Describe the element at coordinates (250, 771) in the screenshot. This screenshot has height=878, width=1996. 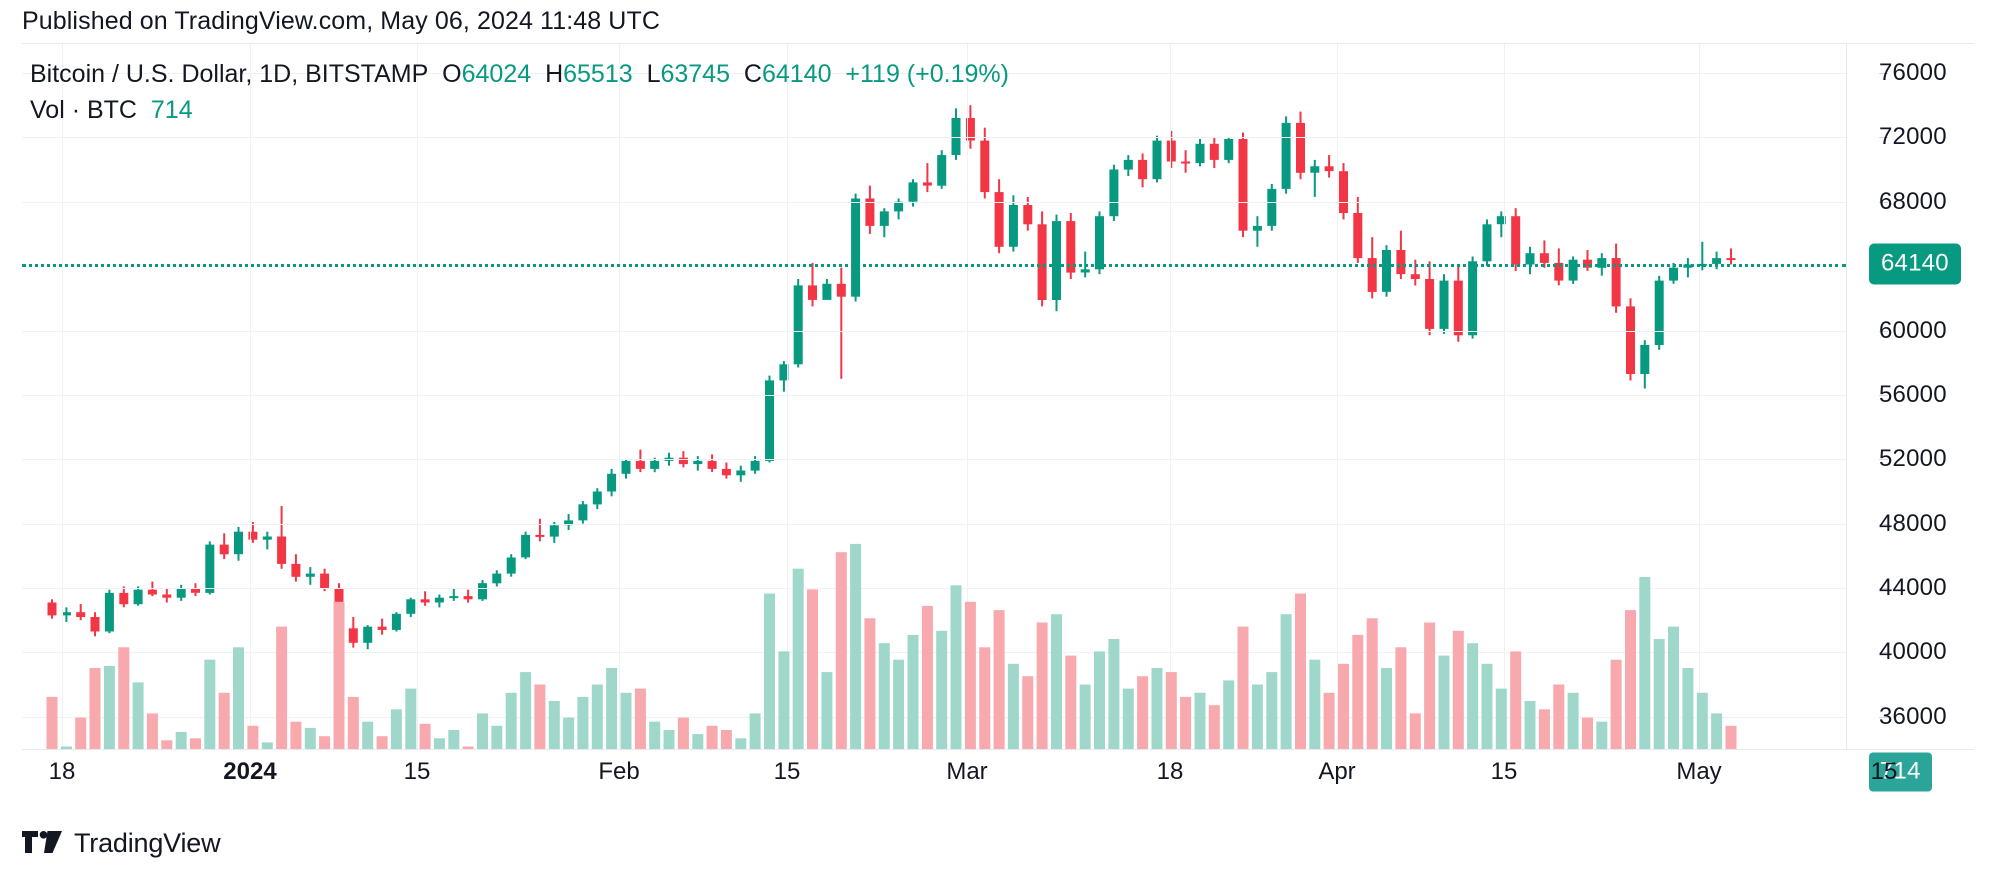
I see `time-axis-label: 2024` at that location.